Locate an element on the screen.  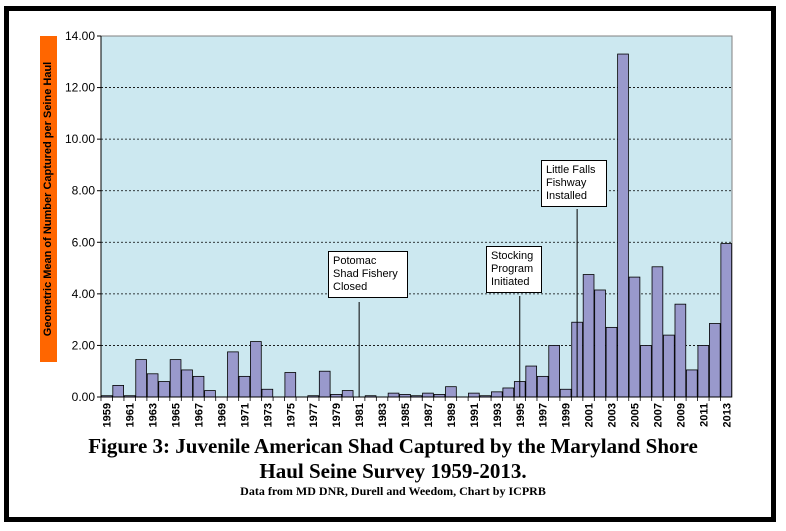
bar-2009 is located at coordinates (680, 350).